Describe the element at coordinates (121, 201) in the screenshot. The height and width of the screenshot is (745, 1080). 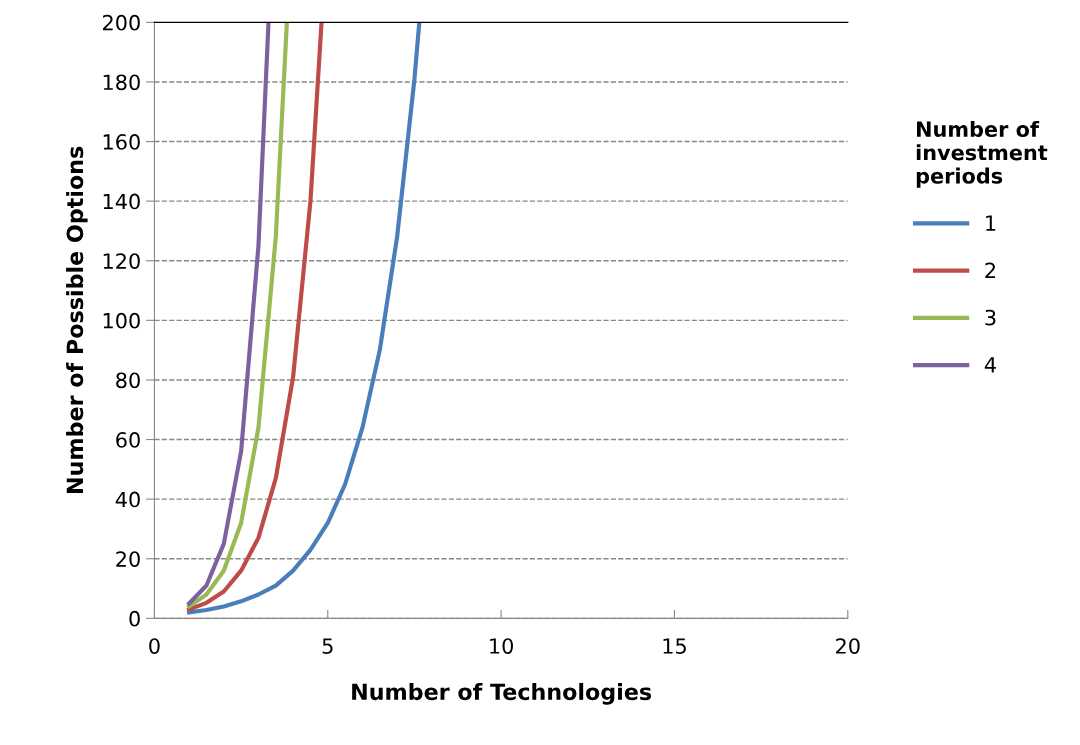
I see `y-tick-label: 140` at that location.